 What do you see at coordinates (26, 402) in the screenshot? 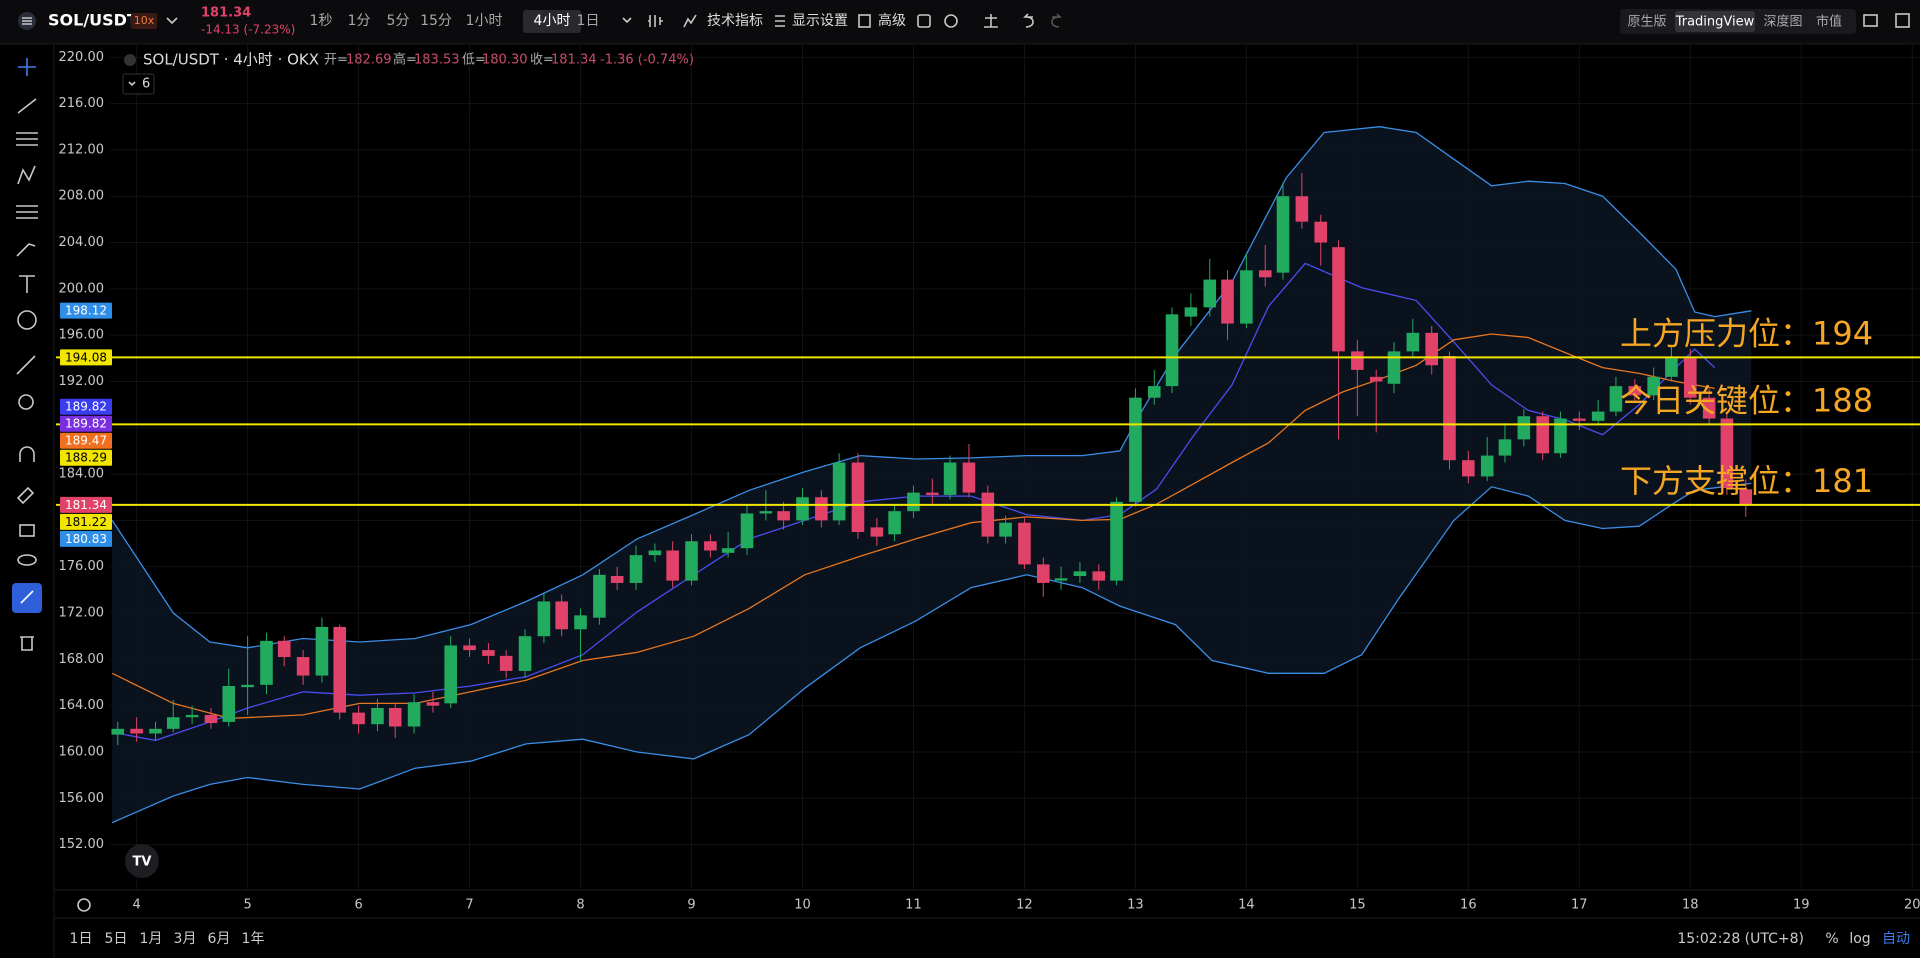
I see `zoom-tool` at bounding box center [26, 402].